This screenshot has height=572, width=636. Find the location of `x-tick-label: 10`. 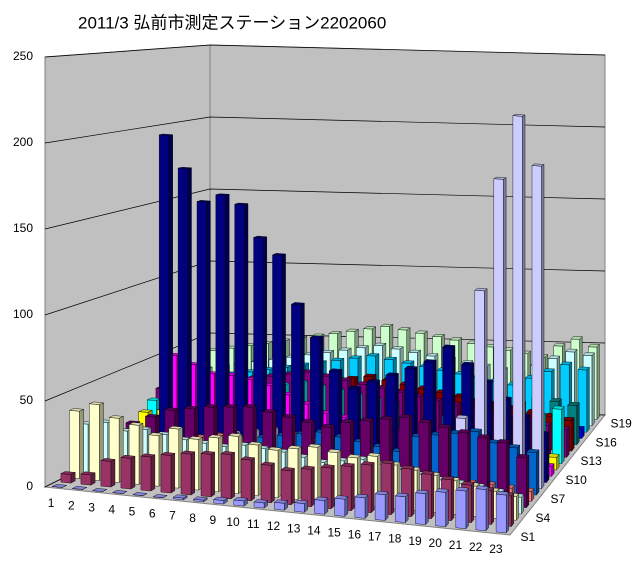

x-tick-label: 10 is located at coordinates (233, 522).